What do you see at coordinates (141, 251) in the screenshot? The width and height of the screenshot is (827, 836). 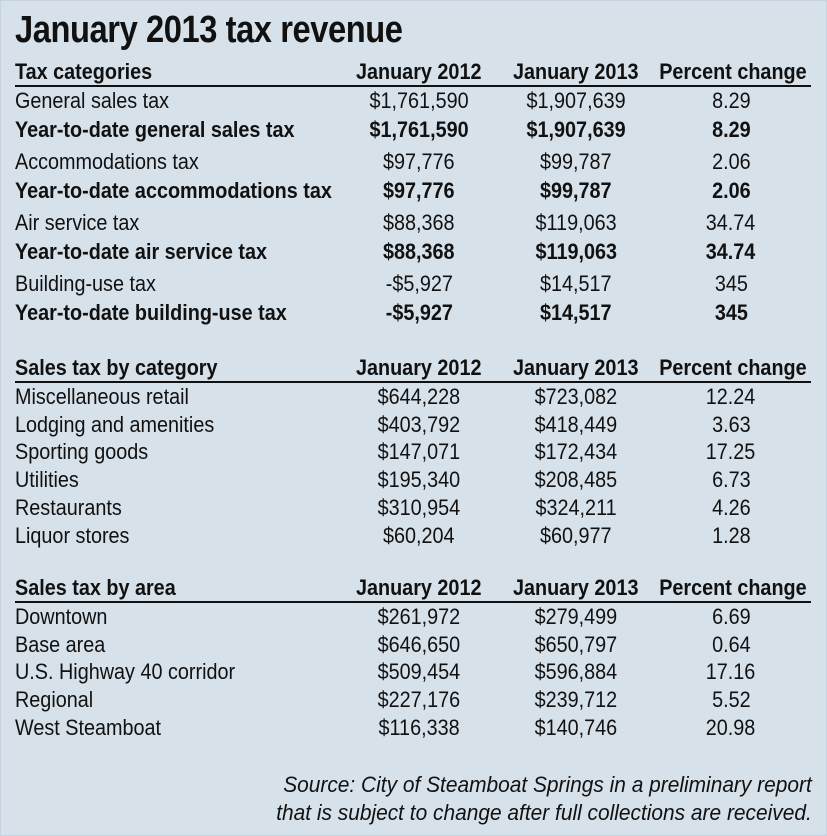 I see `row-label: Year-to-date air service tax` at bounding box center [141, 251].